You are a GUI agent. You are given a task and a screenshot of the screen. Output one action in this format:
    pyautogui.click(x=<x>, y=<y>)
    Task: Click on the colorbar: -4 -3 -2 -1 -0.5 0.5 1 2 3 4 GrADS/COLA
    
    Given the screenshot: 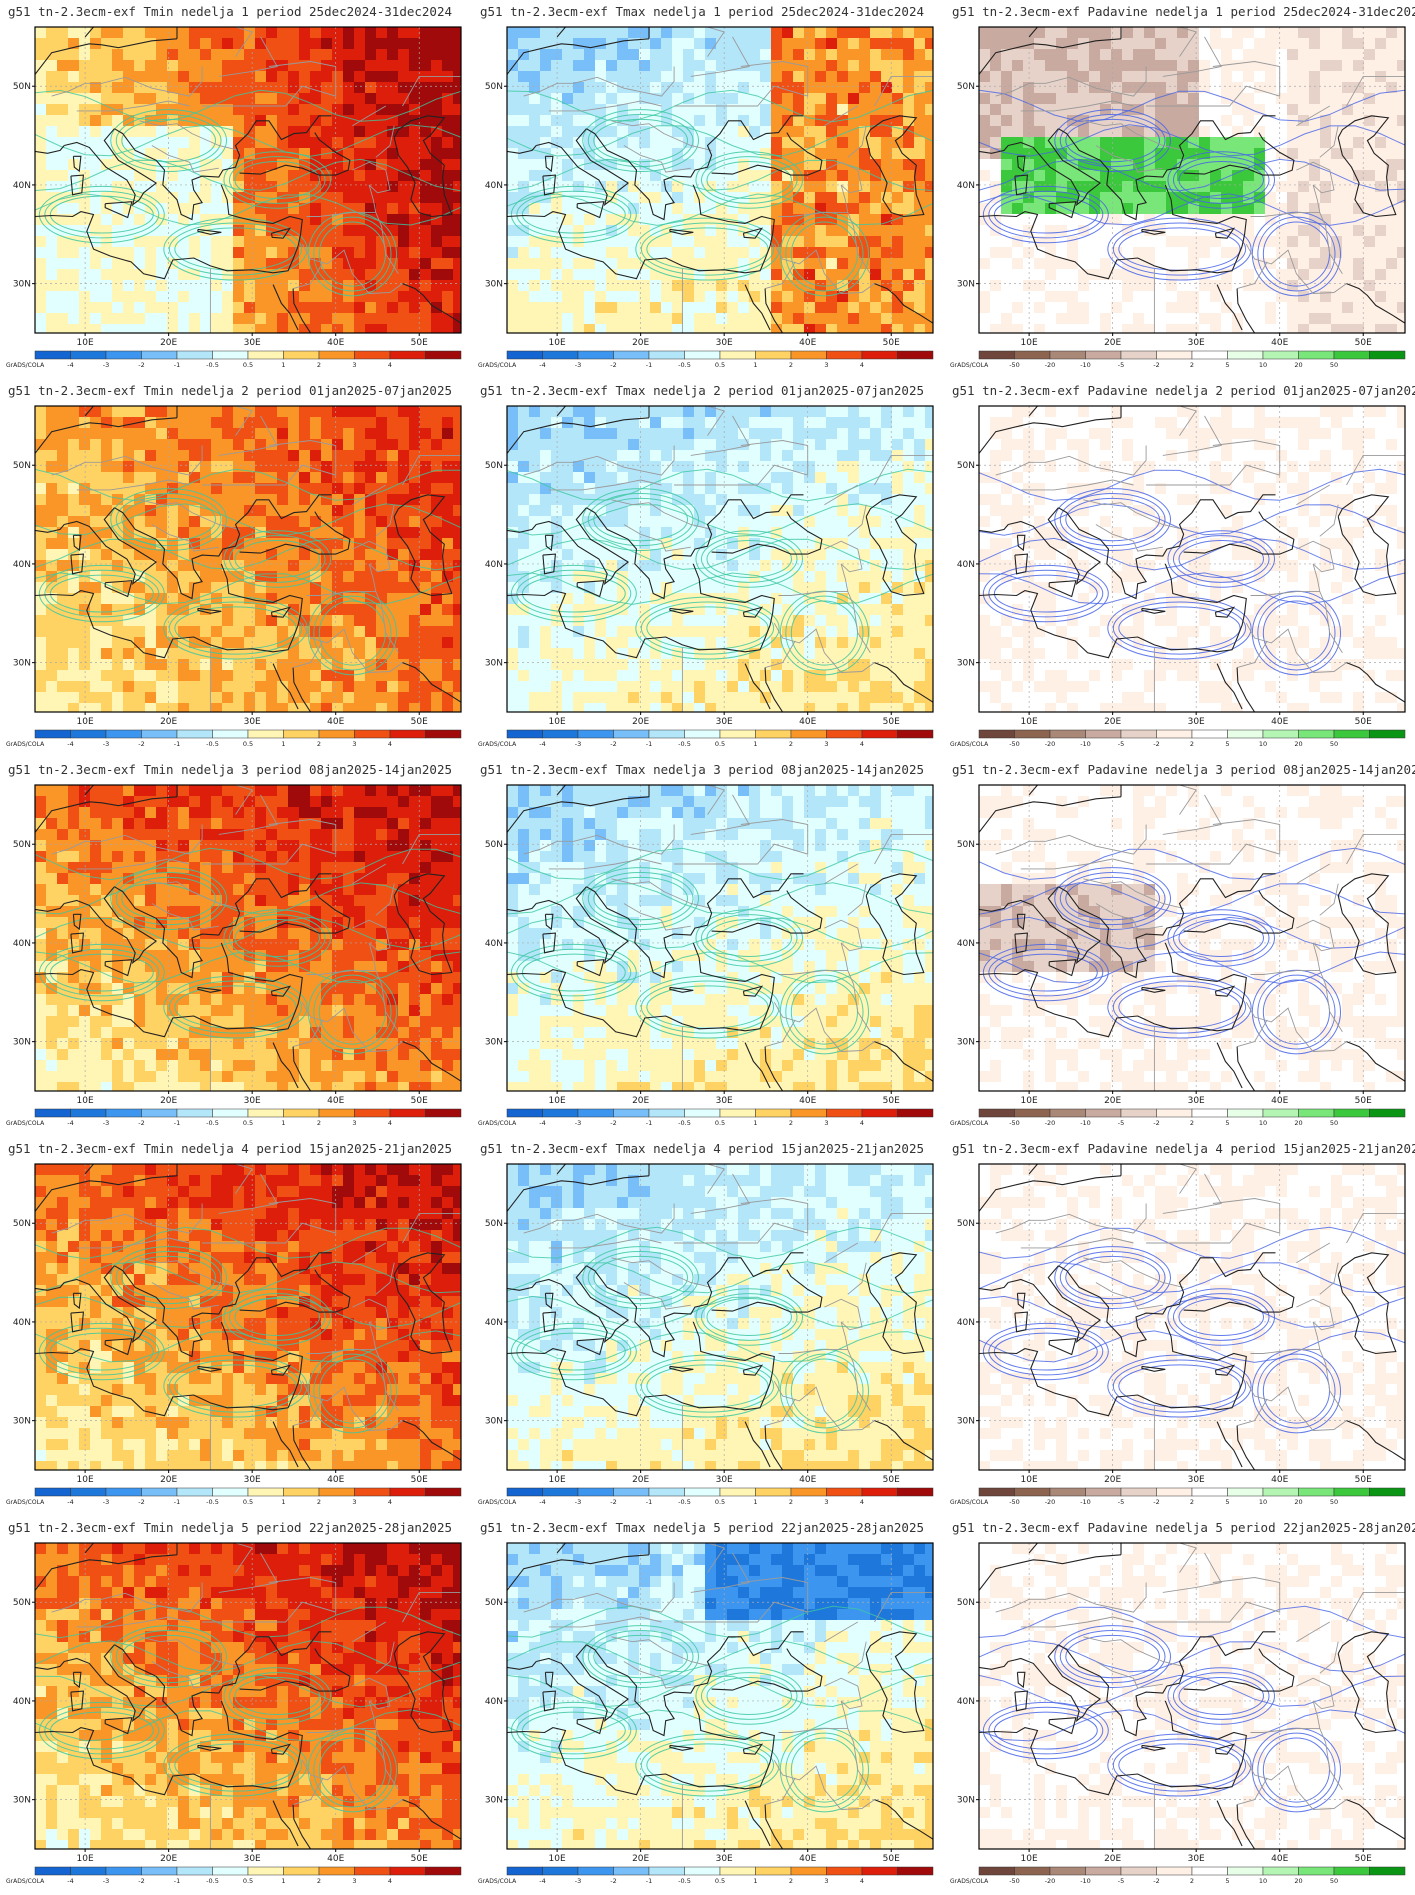 What is the action you would take?
    pyautogui.click(x=234, y=738)
    